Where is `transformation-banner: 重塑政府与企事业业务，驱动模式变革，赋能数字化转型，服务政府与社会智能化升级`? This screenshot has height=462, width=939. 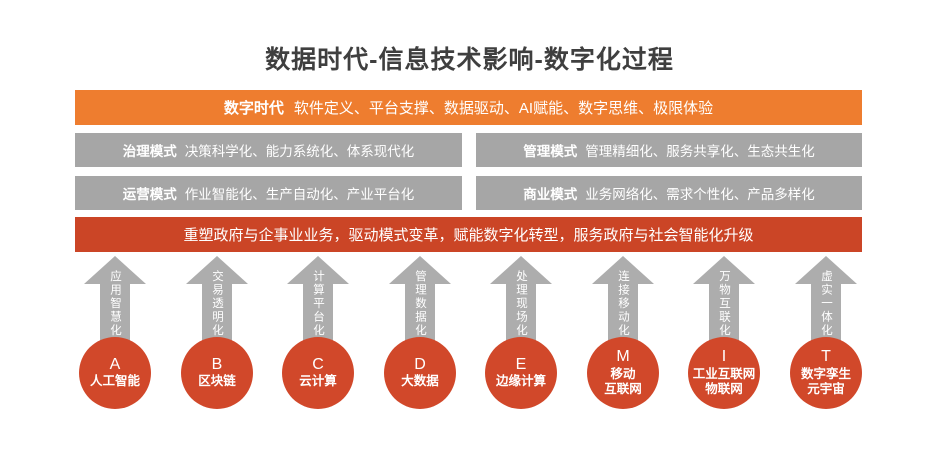 transformation-banner: 重塑政府与企事业业务，驱动模式变革，赋能数字化转型，服务政府与社会智能化升级 is located at coordinates (468, 234).